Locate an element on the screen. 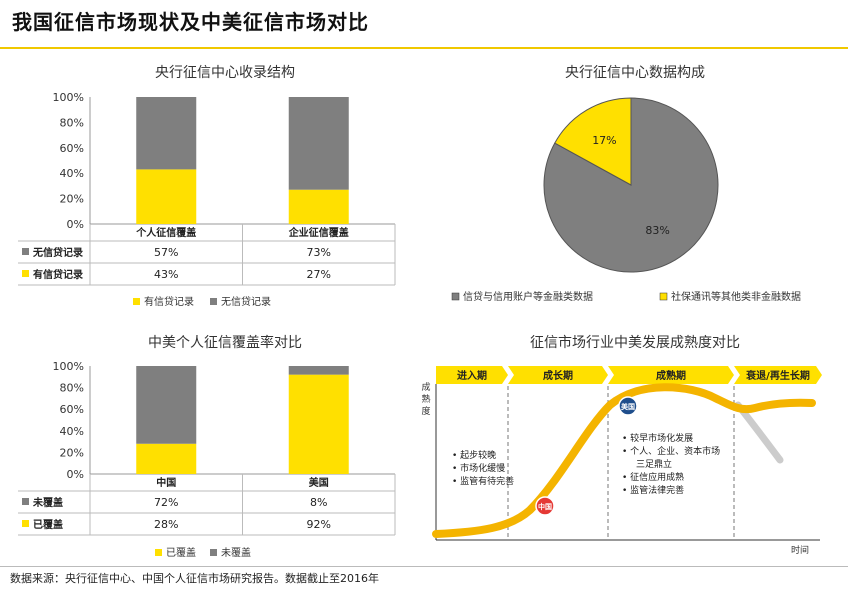 Image resolution: width=848 pixels, height=591 pixels. chart1-table-cell: 73% is located at coordinates (319, 252).